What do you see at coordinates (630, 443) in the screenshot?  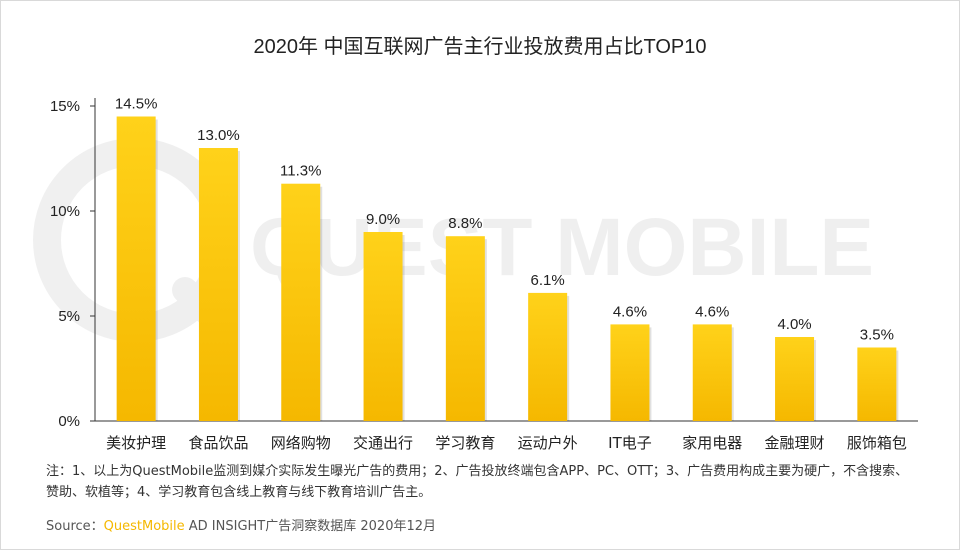 I see `x-category-label: IT电子` at bounding box center [630, 443].